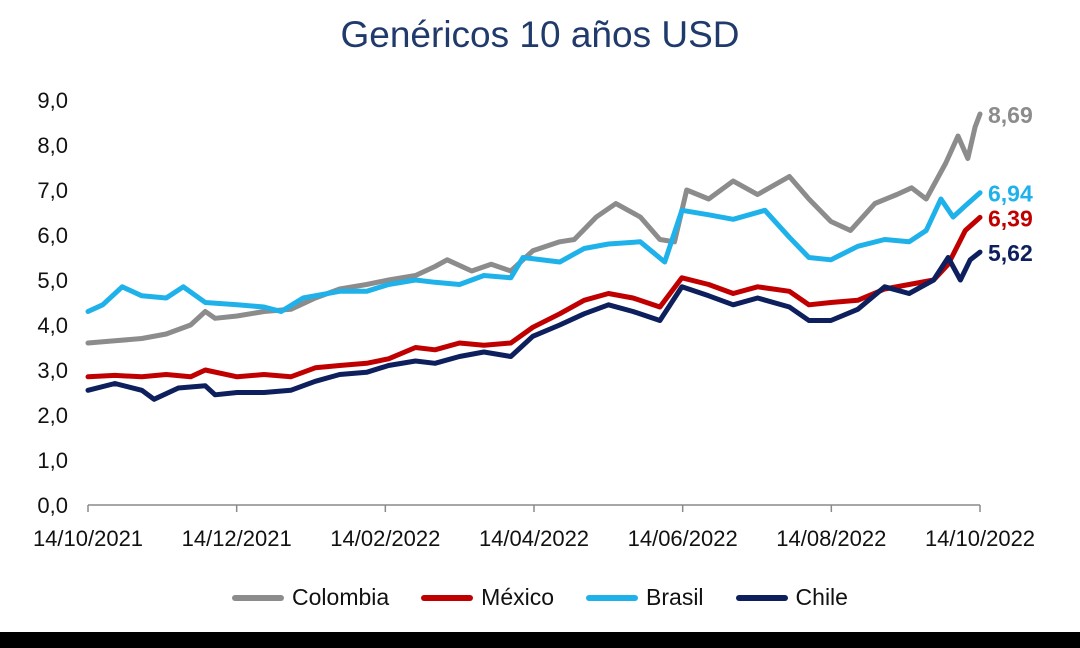 This screenshot has width=1080, height=648. What do you see at coordinates (683, 538) in the screenshot?
I see `x-tick-label: 14/06/2022` at bounding box center [683, 538].